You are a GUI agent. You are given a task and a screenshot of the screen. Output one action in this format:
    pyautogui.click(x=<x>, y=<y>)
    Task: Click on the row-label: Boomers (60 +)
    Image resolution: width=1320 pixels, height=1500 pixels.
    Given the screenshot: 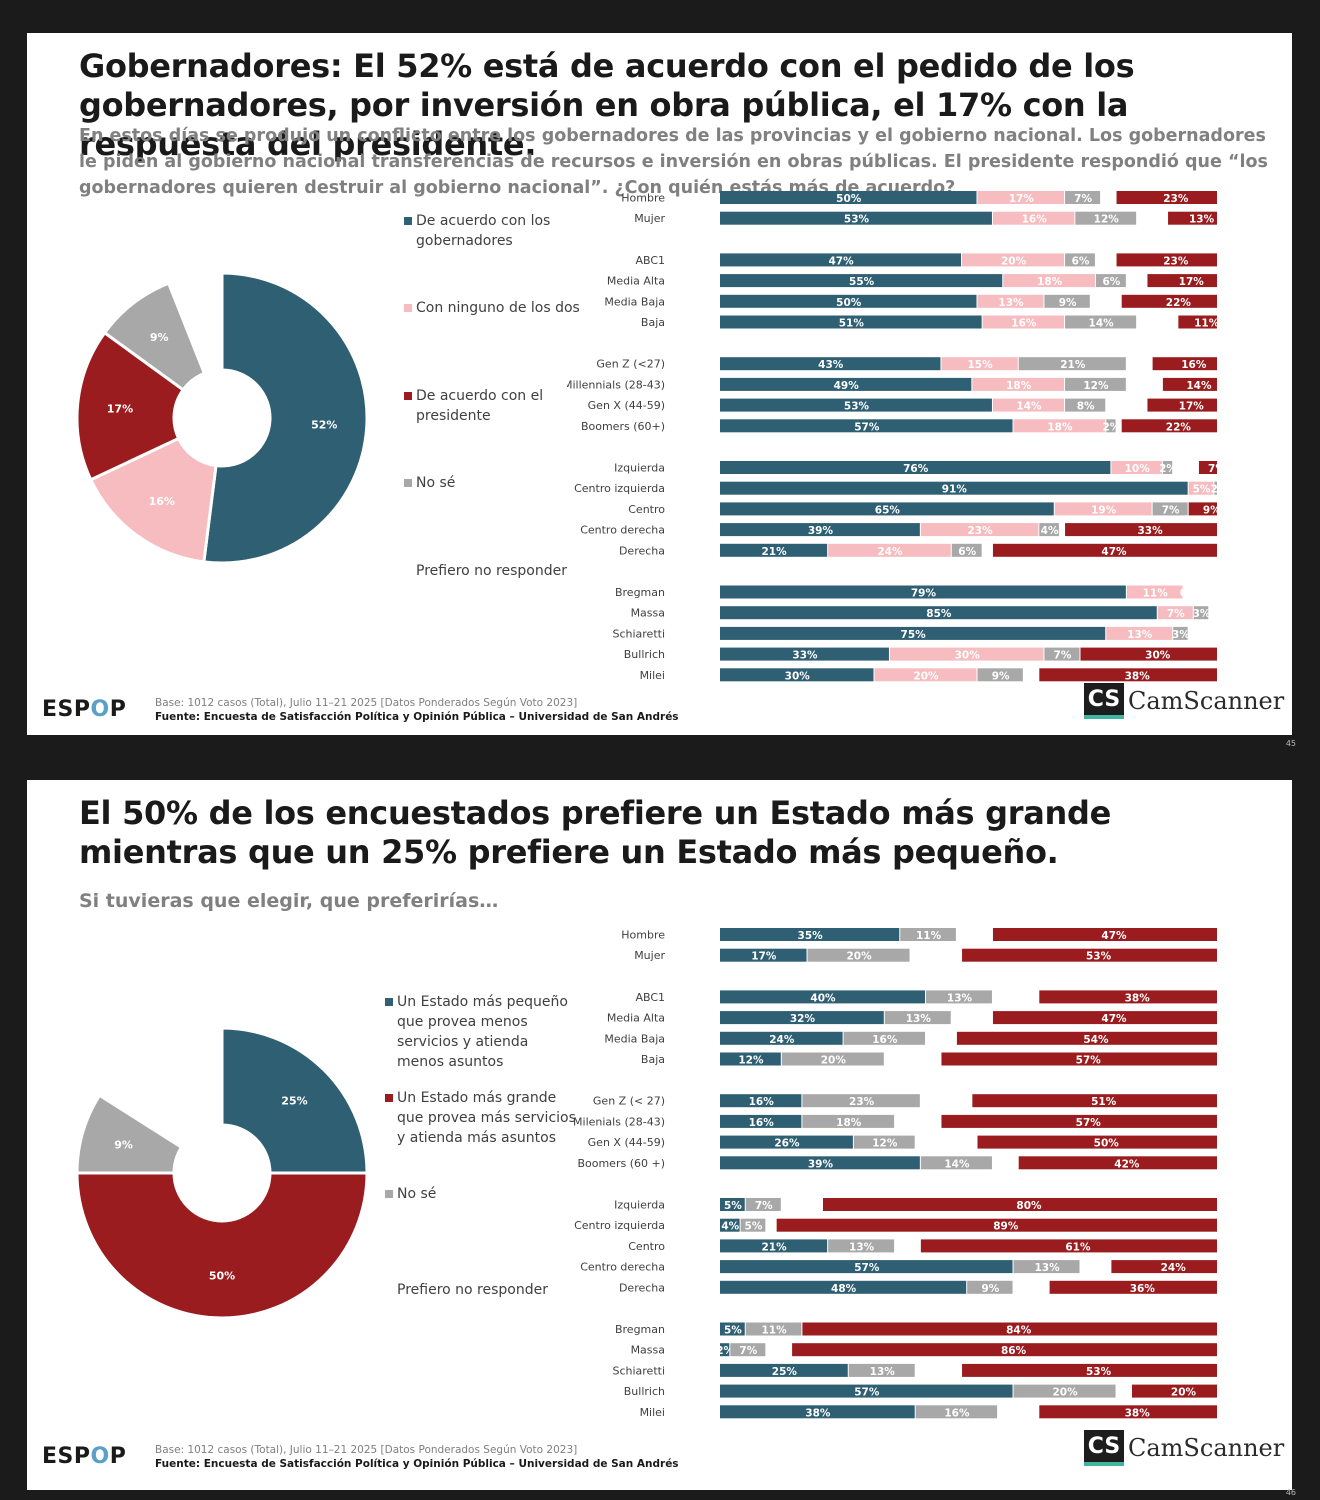 What is the action you would take?
    pyautogui.click(x=621, y=1163)
    